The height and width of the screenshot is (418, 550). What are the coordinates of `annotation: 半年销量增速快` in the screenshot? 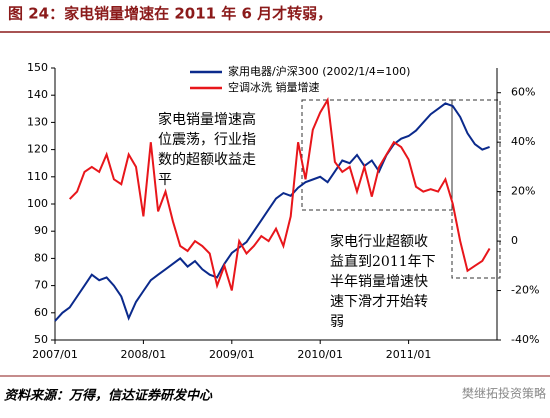 It's located at (379, 282).